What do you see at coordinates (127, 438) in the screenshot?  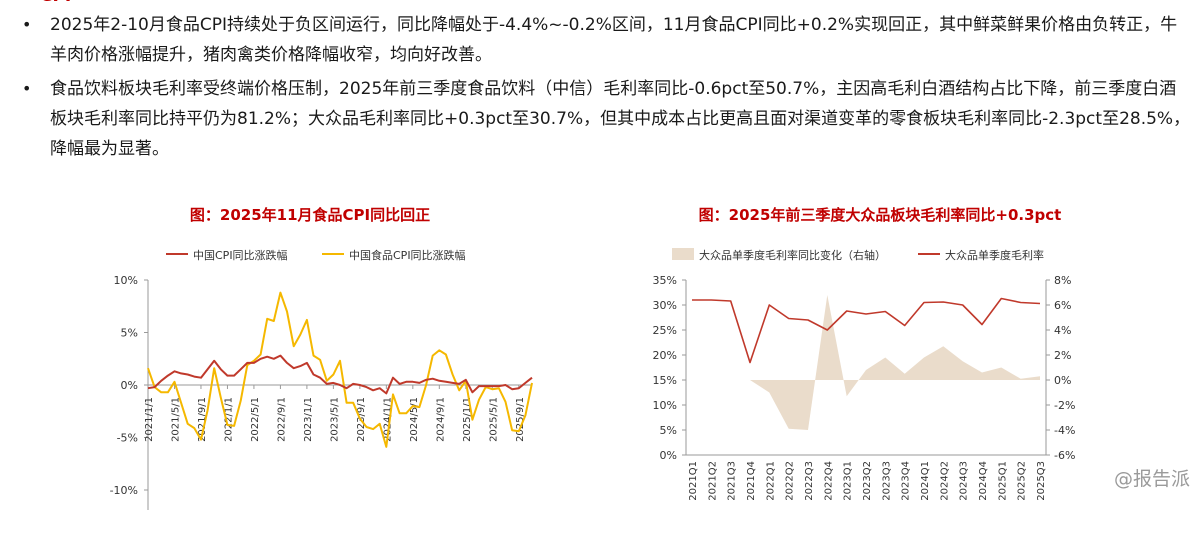 I see `y-tick-label: -5%` at bounding box center [127, 438].